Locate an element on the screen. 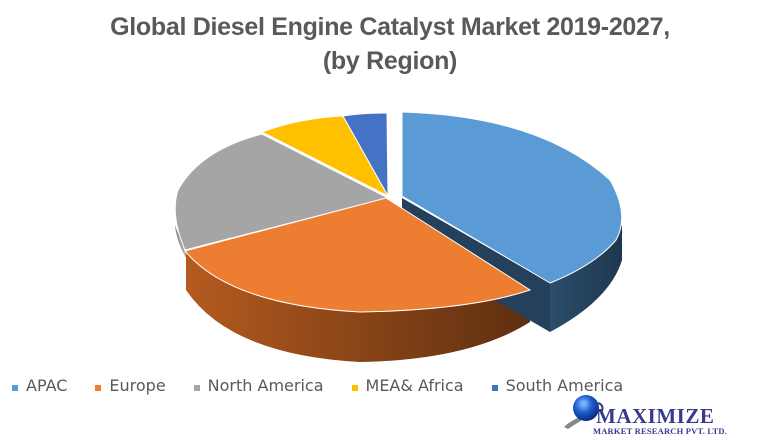 The image size is (780, 440). slice-north-america-side is located at coordinates (180, 241).